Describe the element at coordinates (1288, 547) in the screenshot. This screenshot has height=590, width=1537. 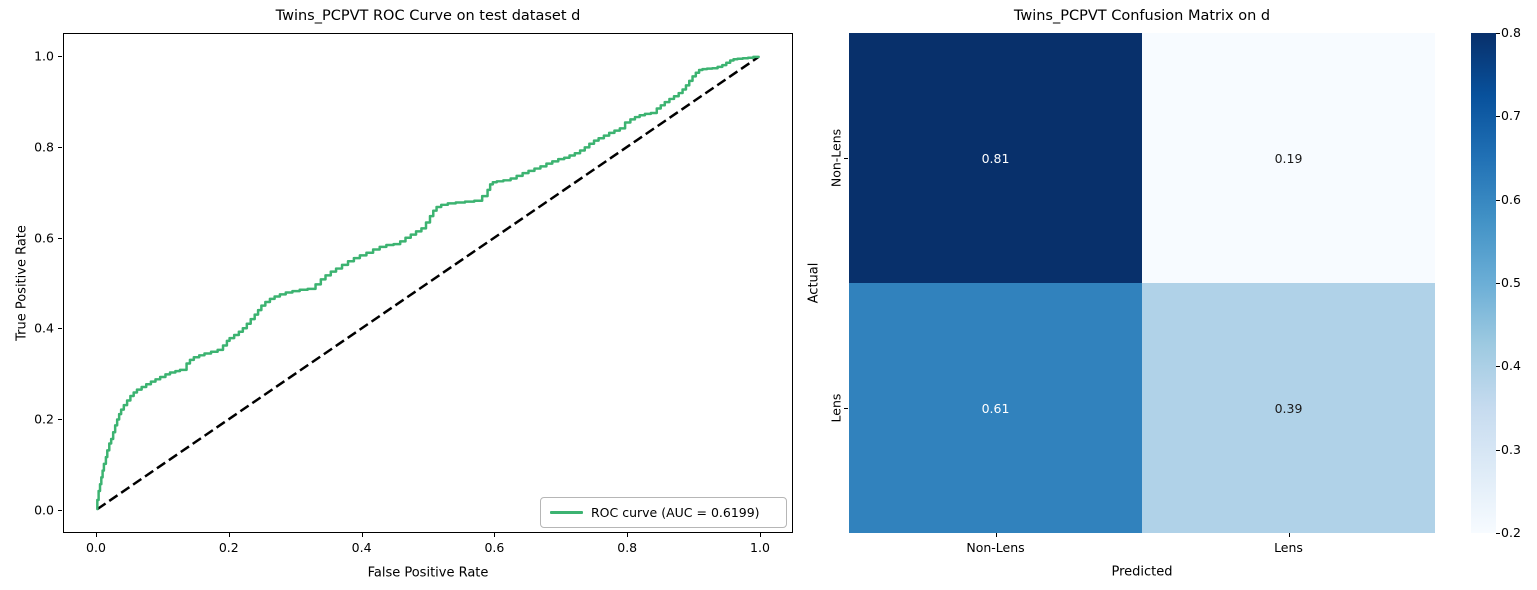
I see `cm-xtick-label: Lens` at that location.